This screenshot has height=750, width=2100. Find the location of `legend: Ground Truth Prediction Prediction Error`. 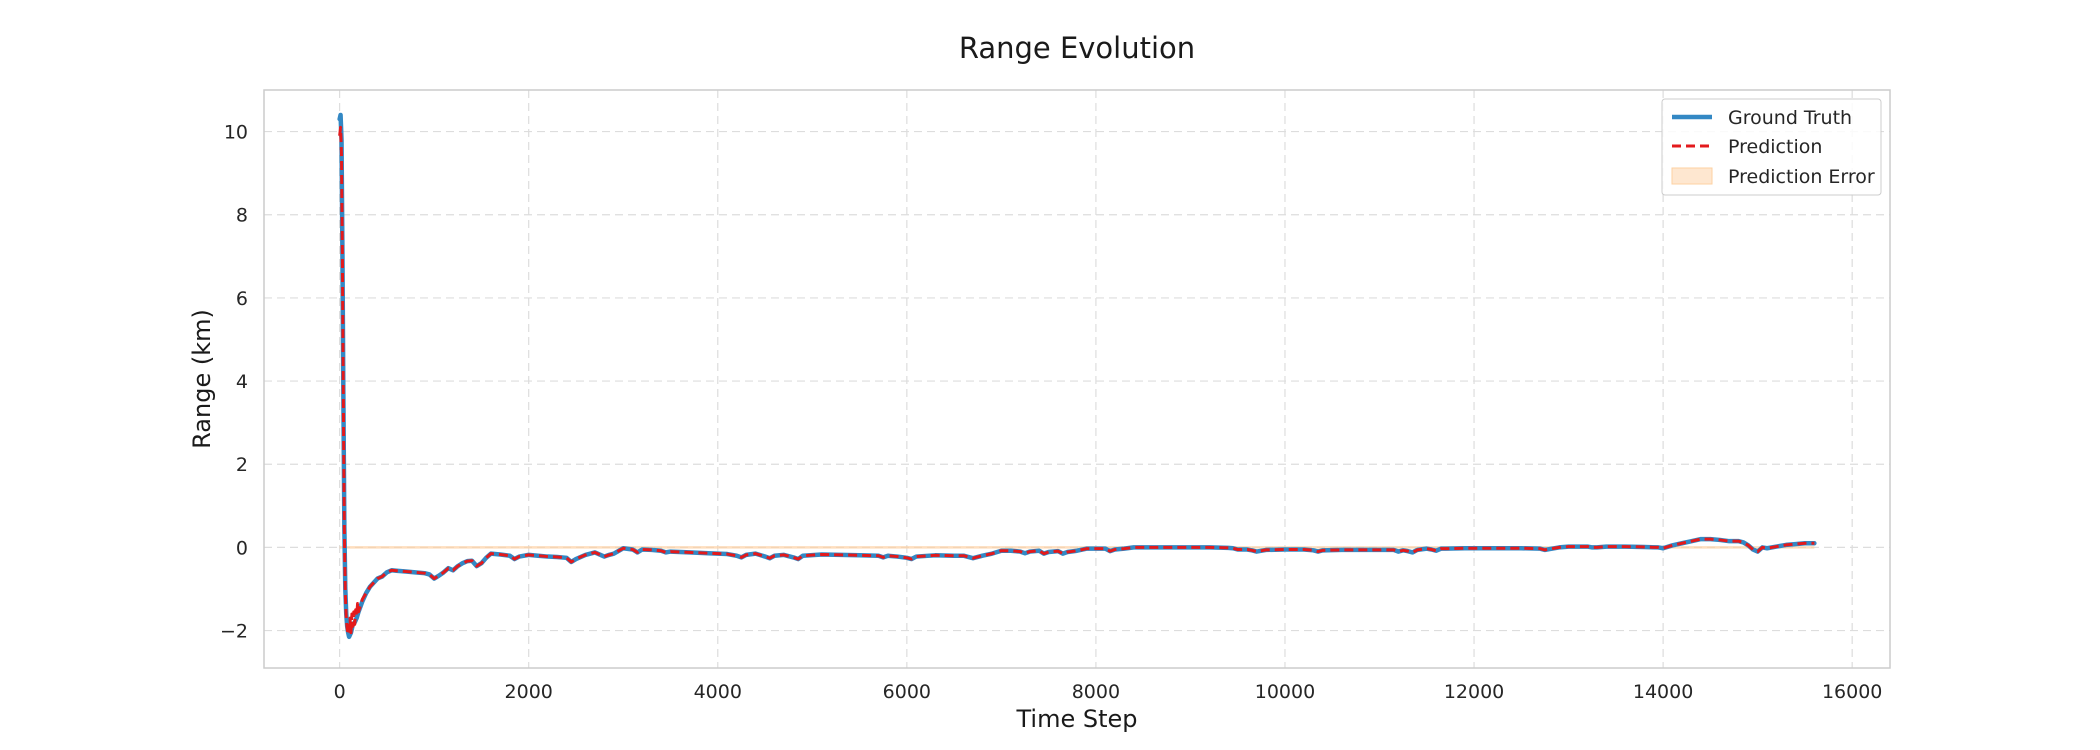

legend: Ground Truth Prediction Prediction Error is located at coordinates (1771, 147).